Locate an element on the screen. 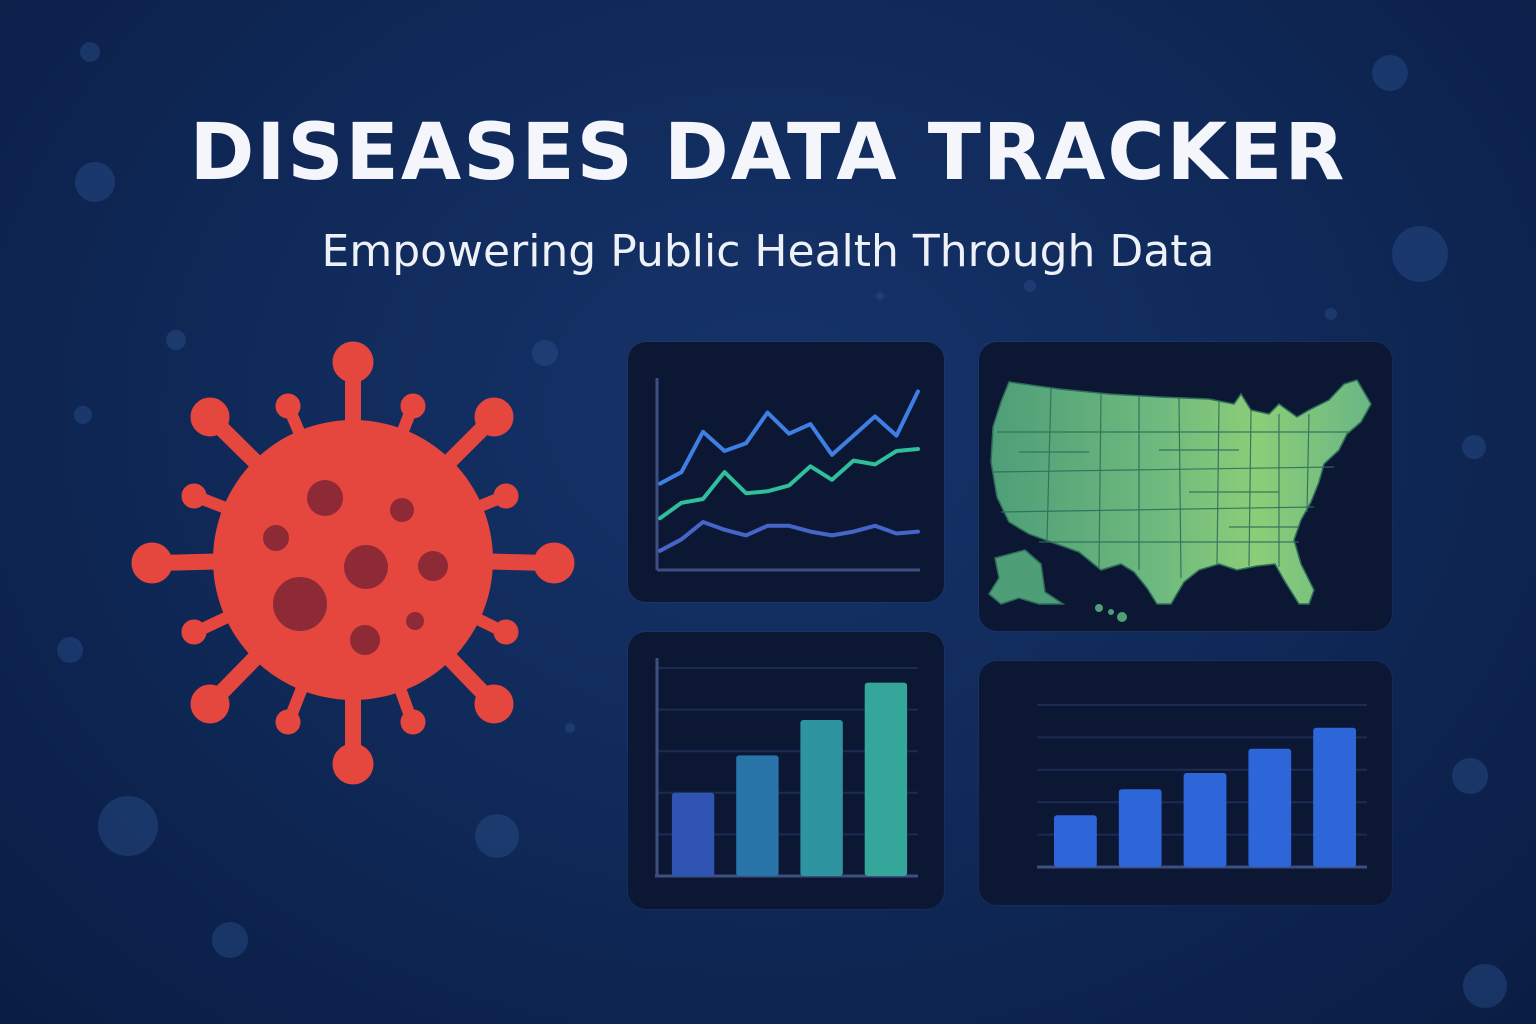 The height and width of the screenshot is (1024, 1536). line-chart is located at coordinates (787, 475).